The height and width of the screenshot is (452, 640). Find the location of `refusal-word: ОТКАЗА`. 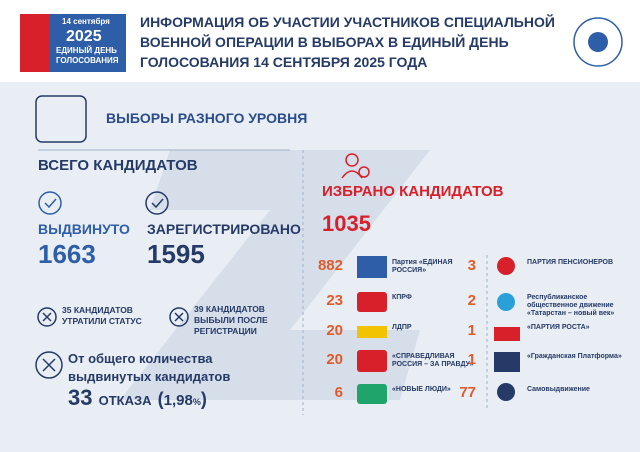

refusal-word: ОТКАЗА is located at coordinates (125, 400).